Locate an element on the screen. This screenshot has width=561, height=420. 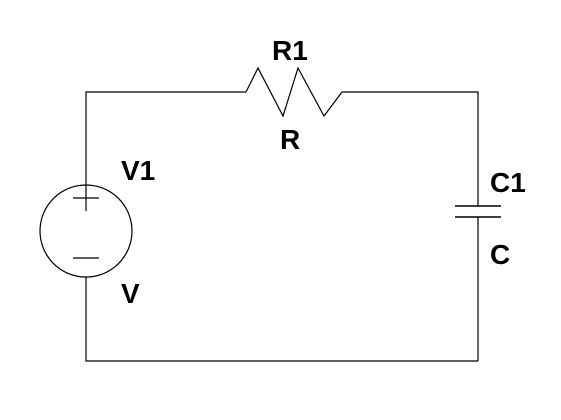
voltage-source-v1 is located at coordinates (86, 231).